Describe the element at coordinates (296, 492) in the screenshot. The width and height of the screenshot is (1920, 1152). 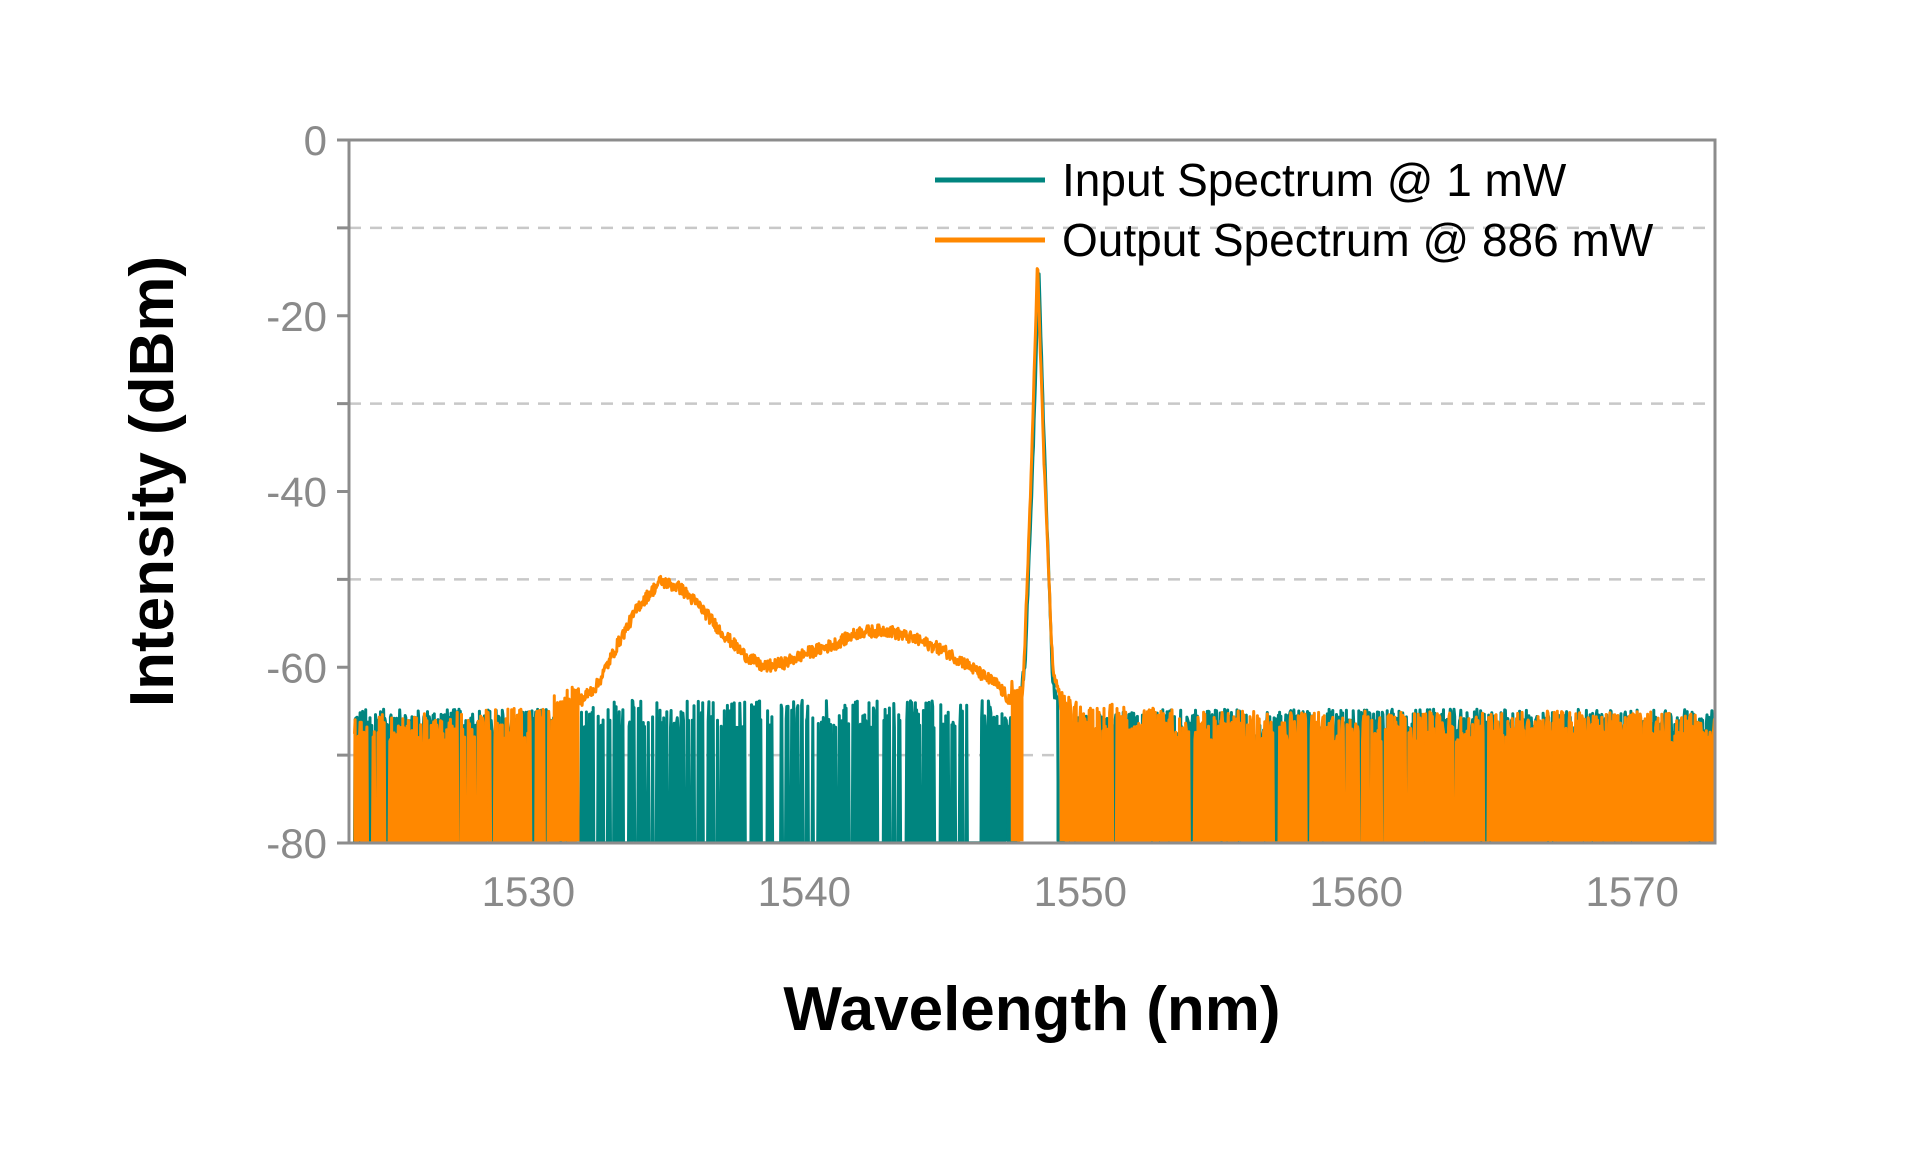
I see `y-tick-label-2: -40` at that location.